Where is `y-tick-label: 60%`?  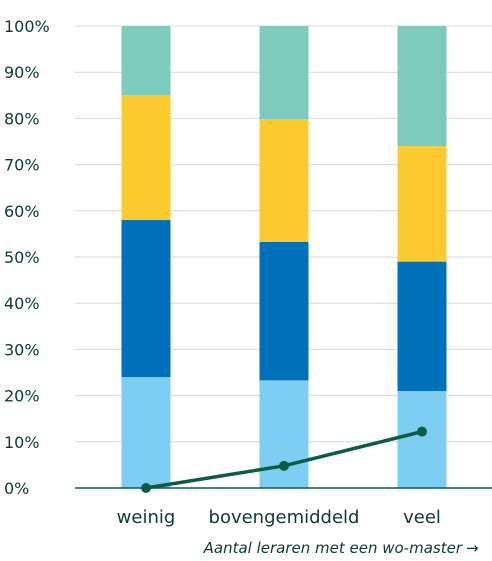 y-tick-label: 60% is located at coordinates (22, 211).